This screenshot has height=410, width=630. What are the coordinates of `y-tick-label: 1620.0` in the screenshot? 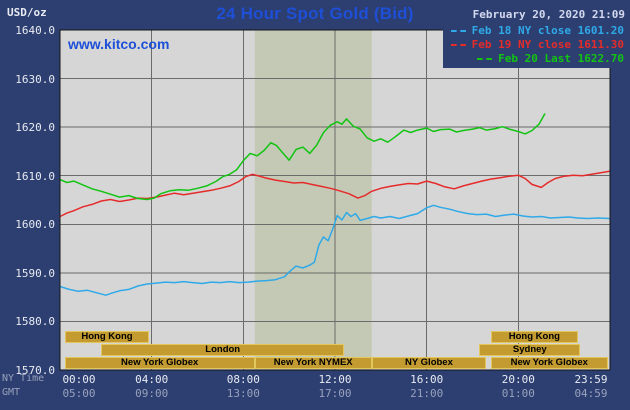 It's located at (35, 128).